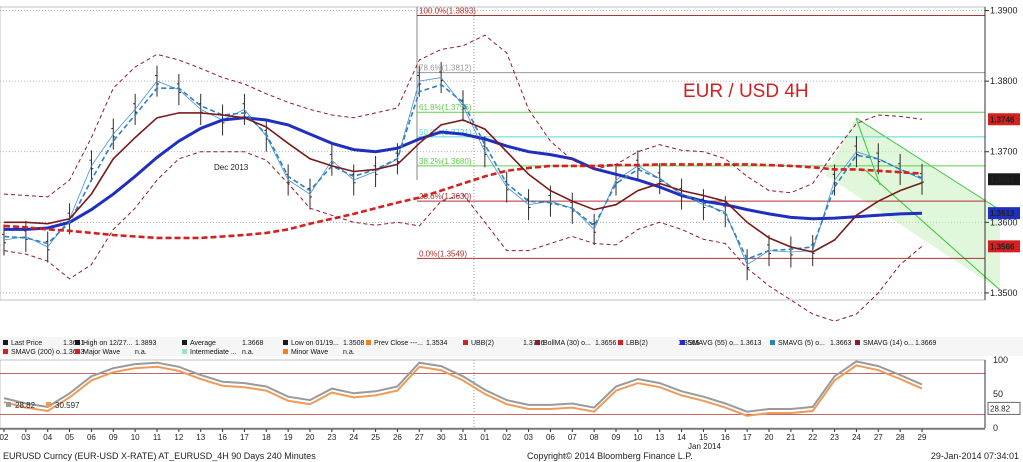 The width and height of the screenshot is (1023, 462). What do you see at coordinates (703, 437) in the screenshot?
I see `x-tick-label: 15` at bounding box center [703, 437].